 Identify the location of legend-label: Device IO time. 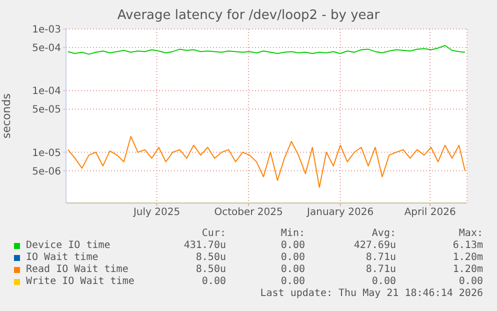
(68, 245).